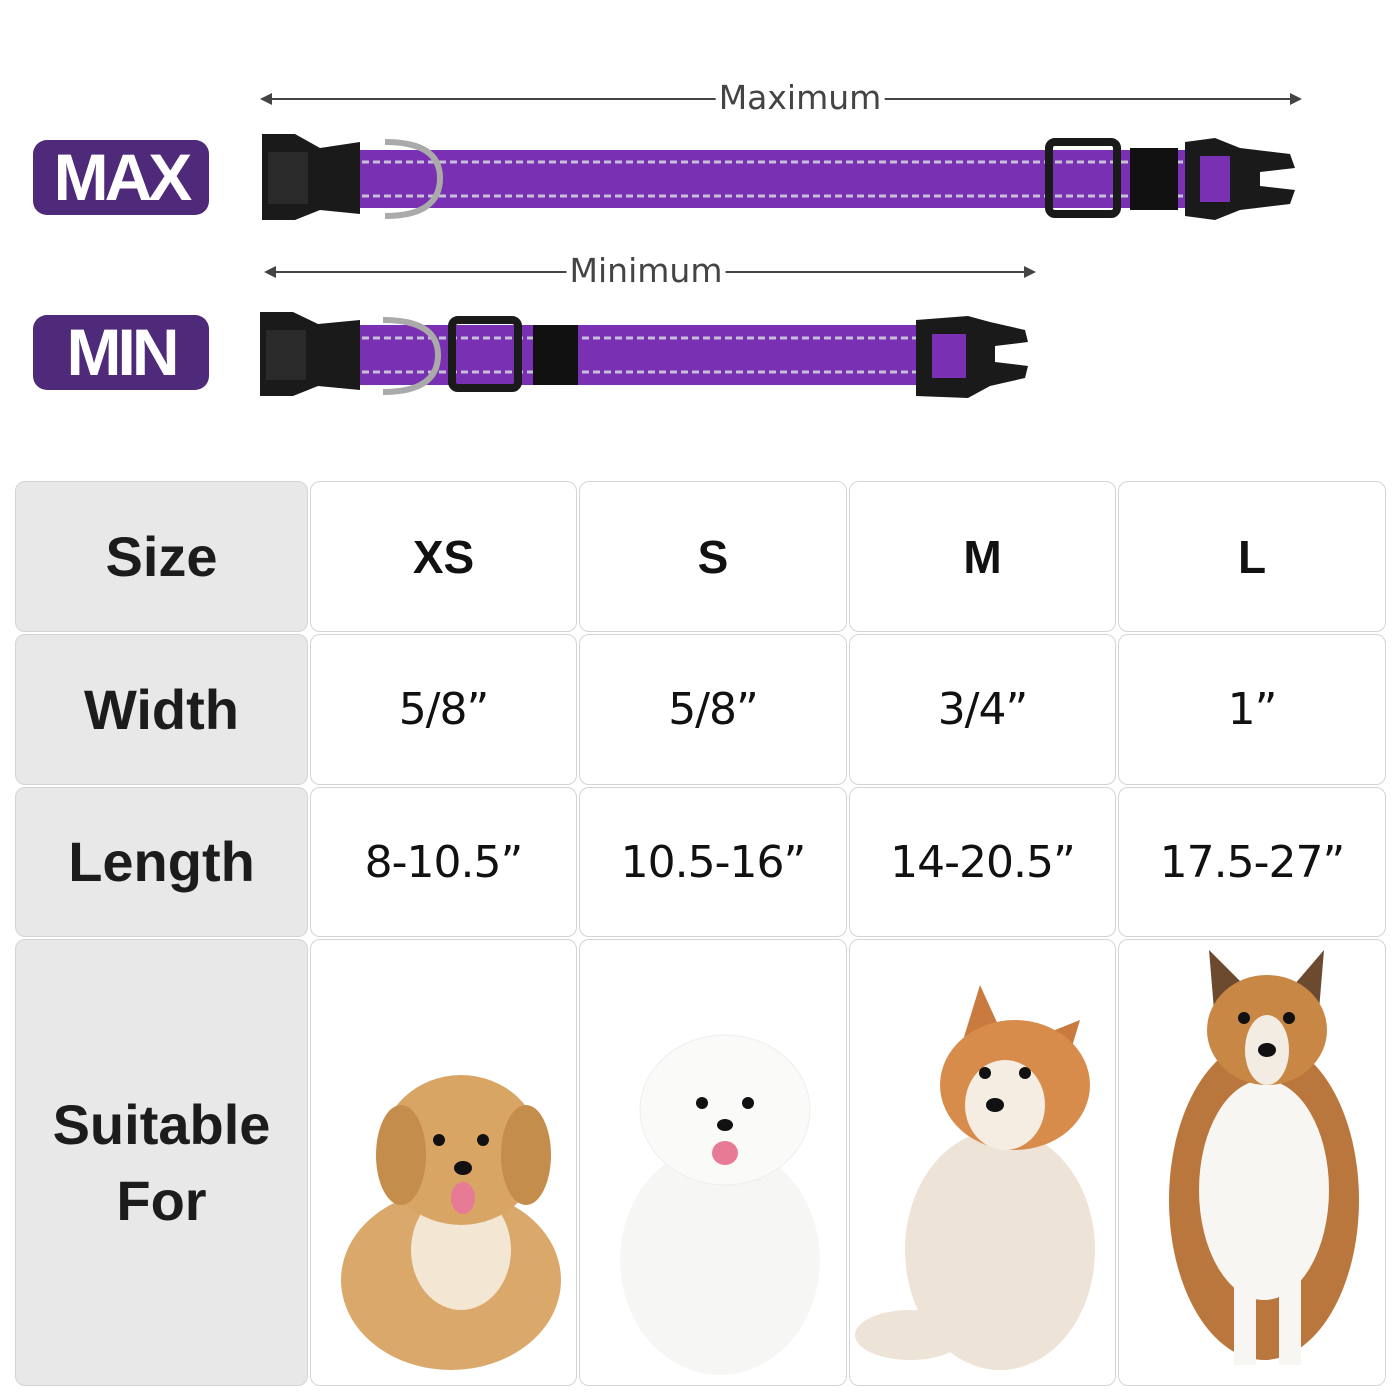 This screenshot has width=1400, height=1400. What do you see at coordinates (121, 177) in the screenshot?
I see `max-badge: MAX` at bounding box center [121, 177].